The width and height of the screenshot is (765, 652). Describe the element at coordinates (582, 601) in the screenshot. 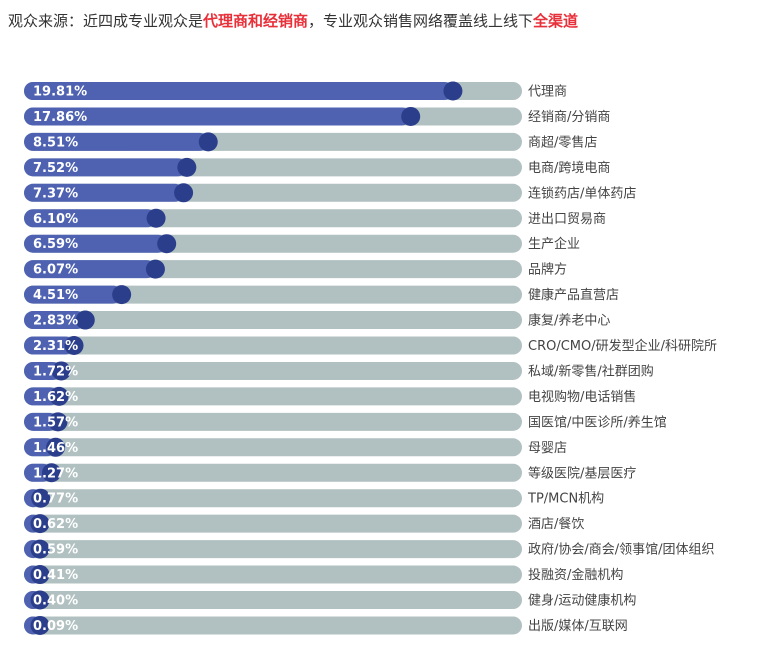

I see `category-label: 健身/运动健康机构` at that location.